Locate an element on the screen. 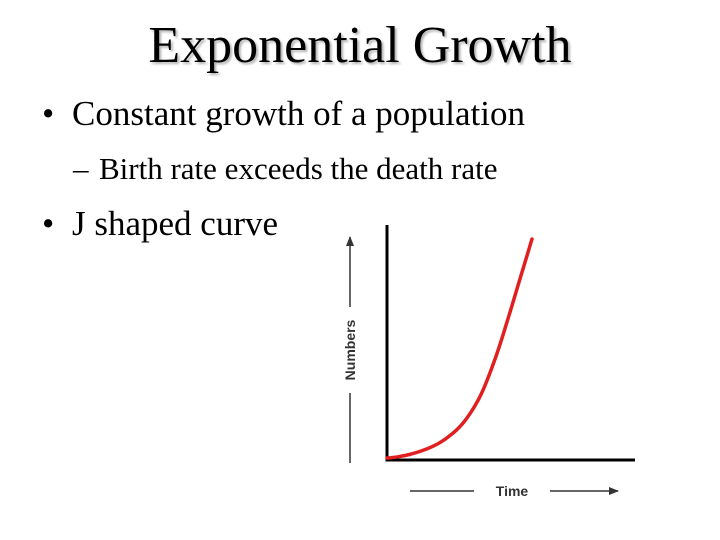 The image size is (720, 540). slide-title: Exponential Growth is located at coordinates (360, 45).